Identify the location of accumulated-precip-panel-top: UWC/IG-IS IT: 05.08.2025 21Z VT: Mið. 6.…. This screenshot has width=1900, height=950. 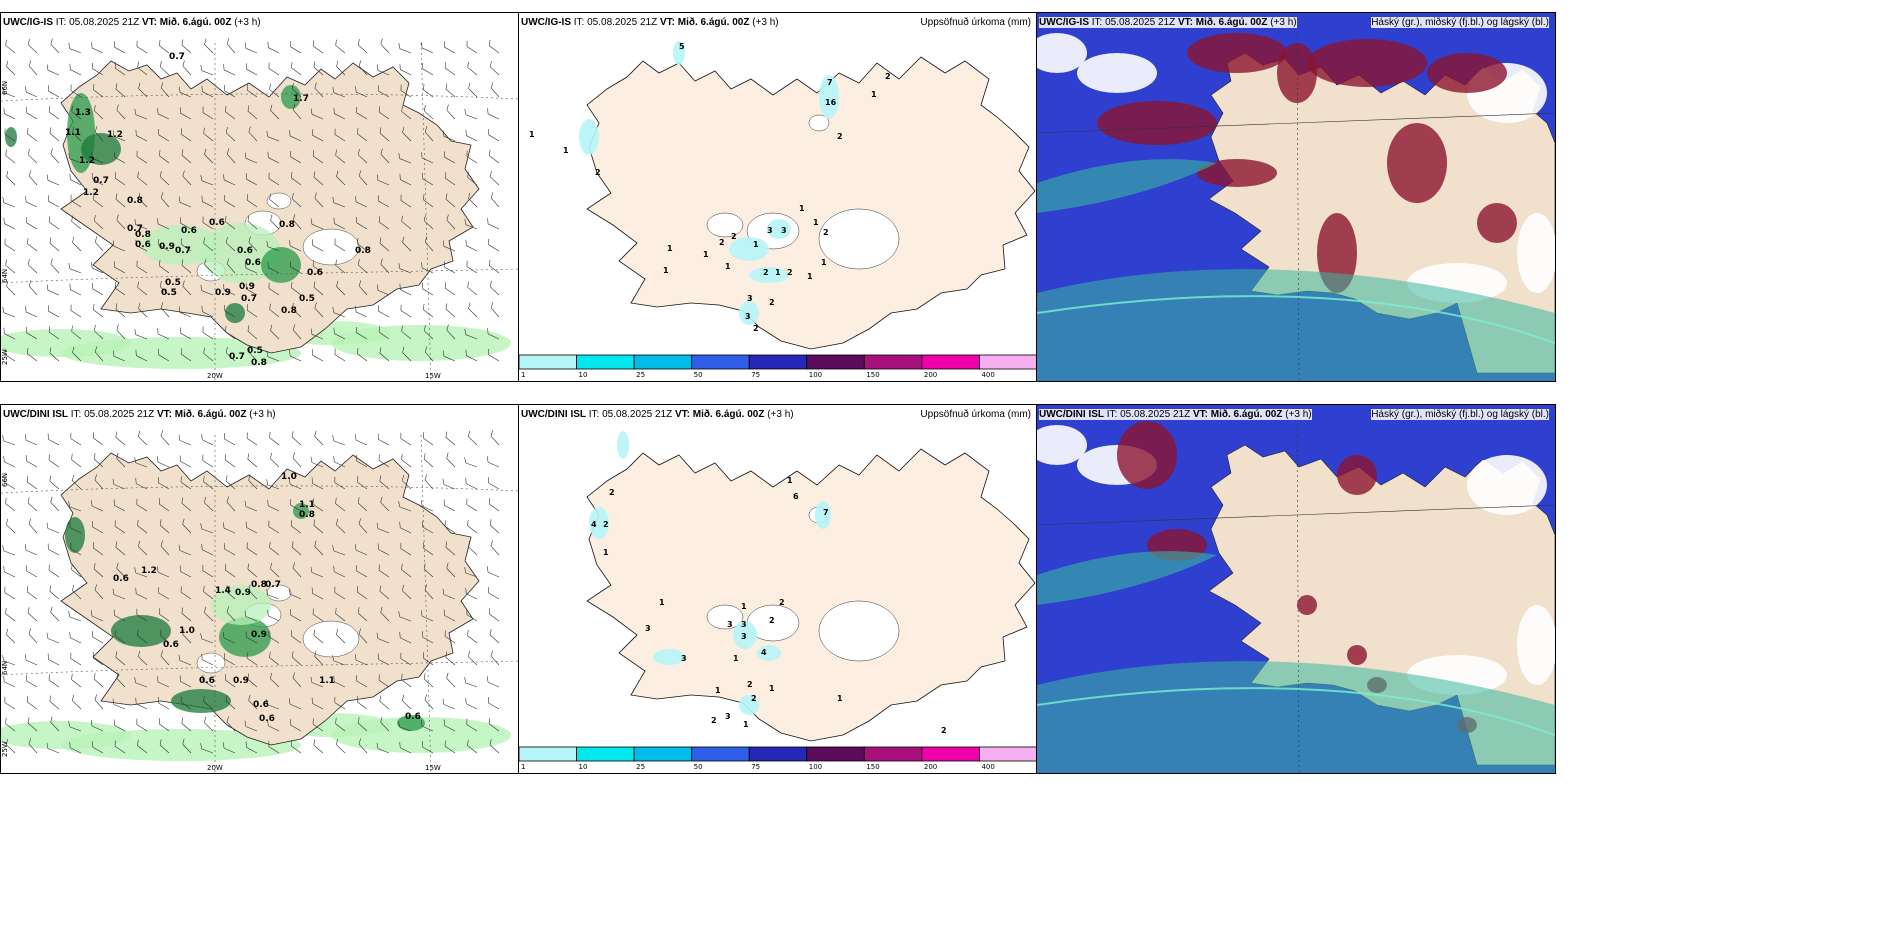
(778, 197).